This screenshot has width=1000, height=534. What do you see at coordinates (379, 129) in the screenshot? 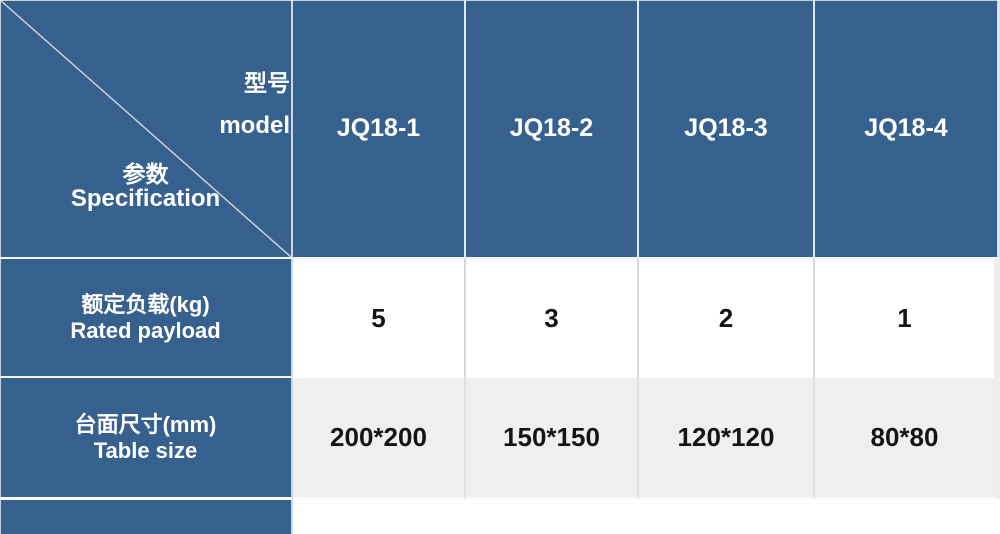
I see `column-header-jq18-1: JQ18-1` at bounding box center [379, 129].